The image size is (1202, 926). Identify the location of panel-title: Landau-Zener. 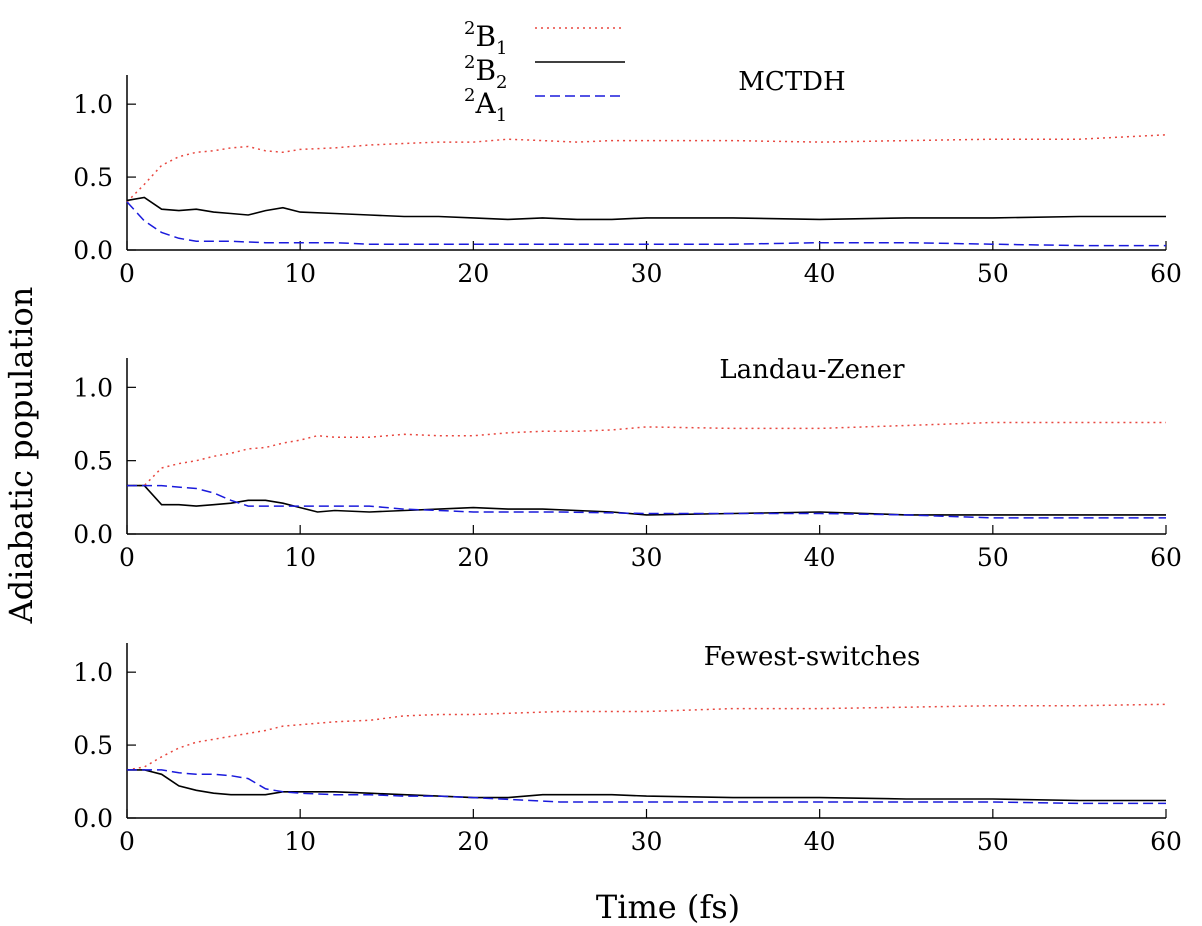
(812, 370).